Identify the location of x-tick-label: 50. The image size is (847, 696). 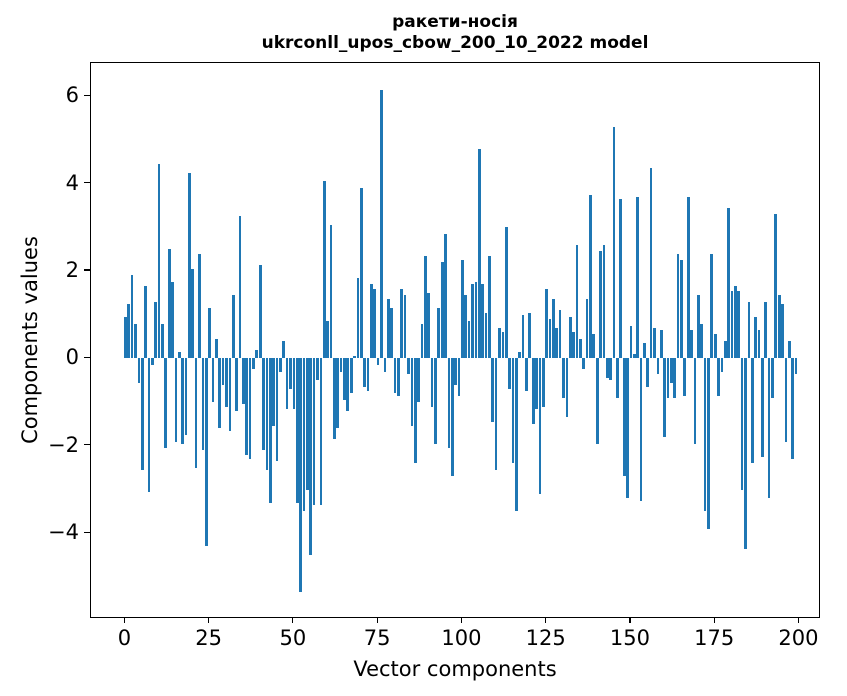
(293, 638).